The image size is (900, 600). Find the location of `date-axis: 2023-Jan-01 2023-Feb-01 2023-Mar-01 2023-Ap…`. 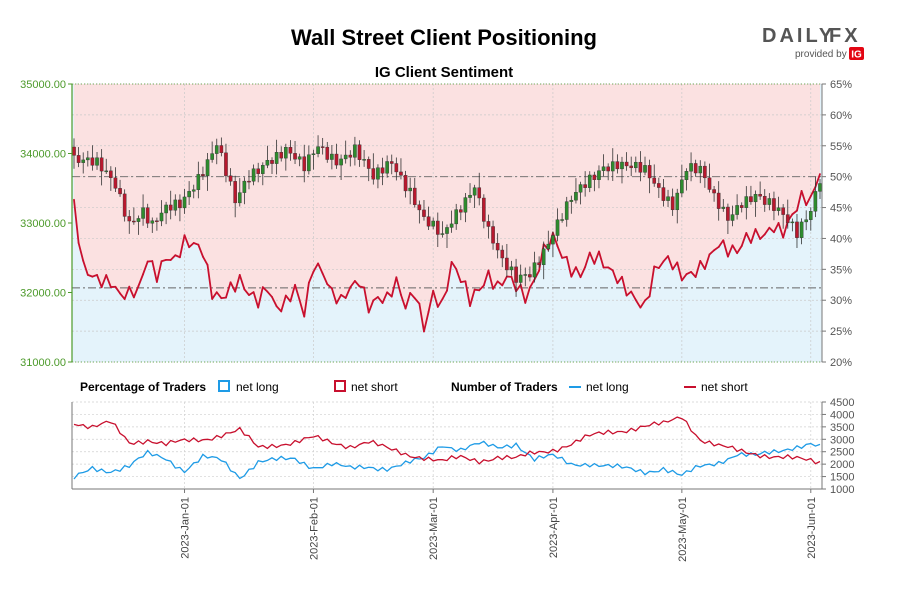

date-axis: 2023-Jan-01 2023-Feb-01 2023-Mar-01 2023-Ap… is located at coordinates (499, 525).